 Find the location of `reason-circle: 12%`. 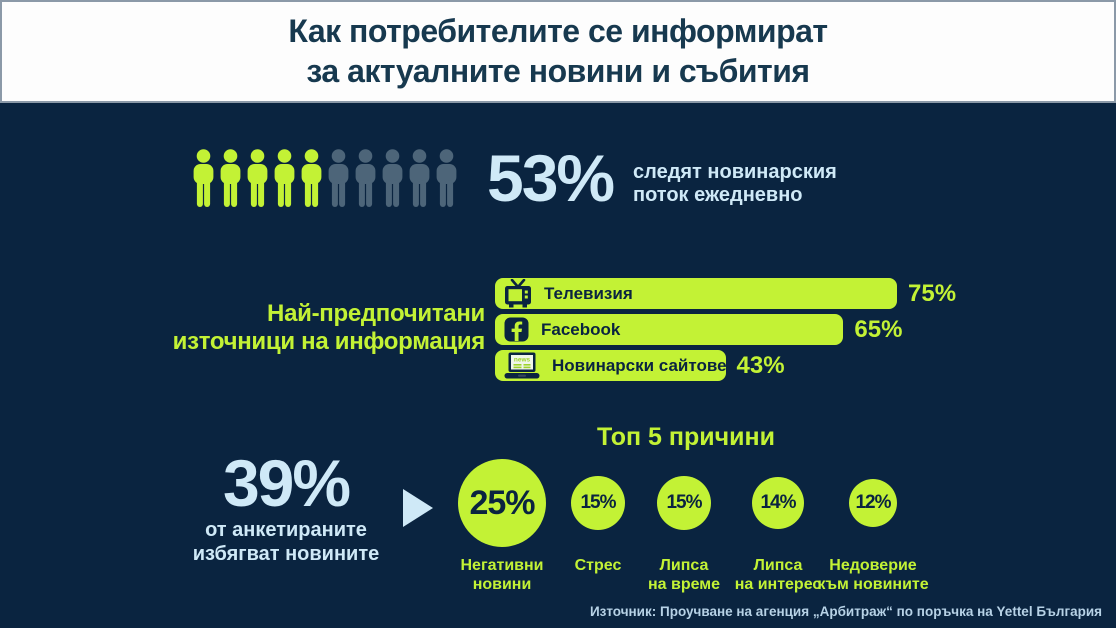

reason-circle: 12% is located at coordinates (873, 503).